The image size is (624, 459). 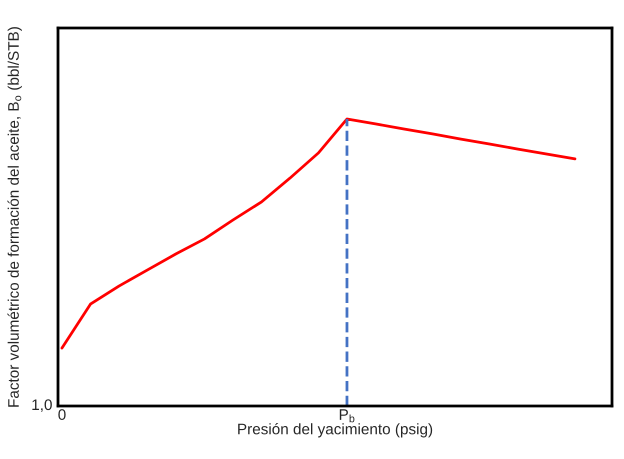 What do you see at coordinates (42, 405) in the screenshot?
I see `text: 1,0` at bounding box center [42, 405].